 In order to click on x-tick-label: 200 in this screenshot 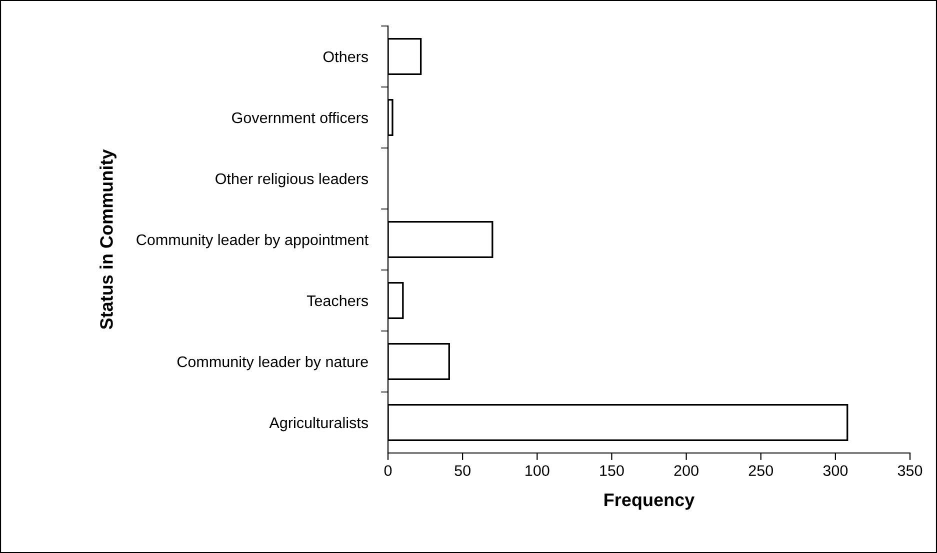, I will do `click(686, 470)`.